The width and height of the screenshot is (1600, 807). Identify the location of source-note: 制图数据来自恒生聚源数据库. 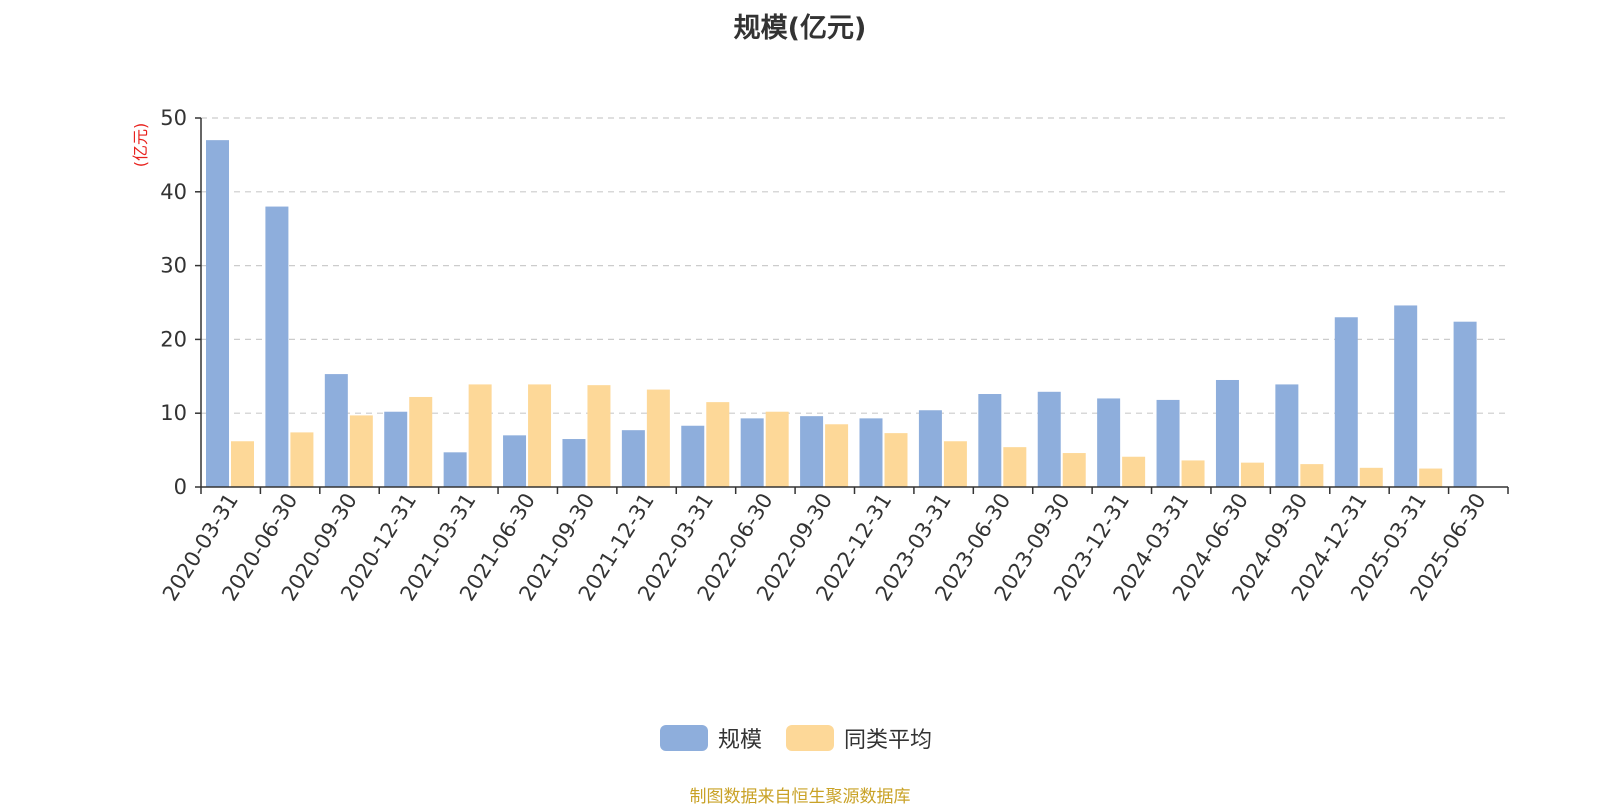
(800, 797).